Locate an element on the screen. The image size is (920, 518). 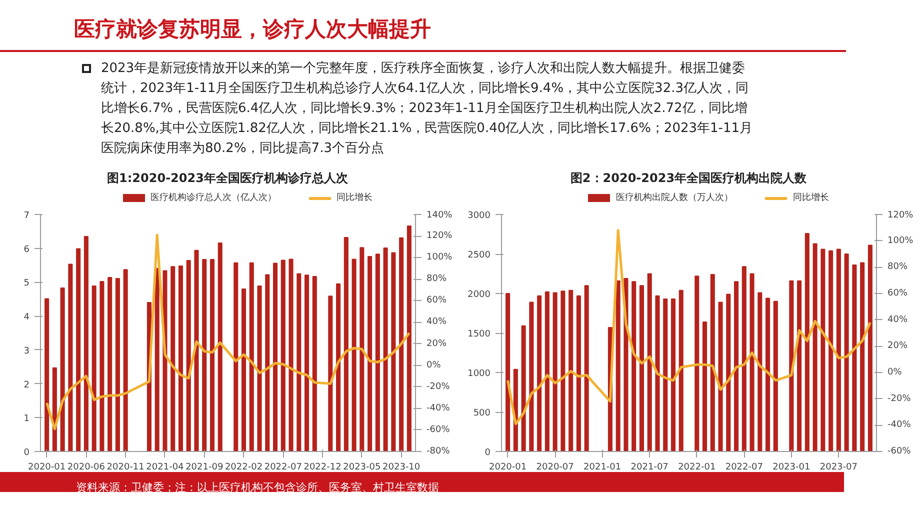
y2-tick-label: 80% is located at coordinates (898, 267).